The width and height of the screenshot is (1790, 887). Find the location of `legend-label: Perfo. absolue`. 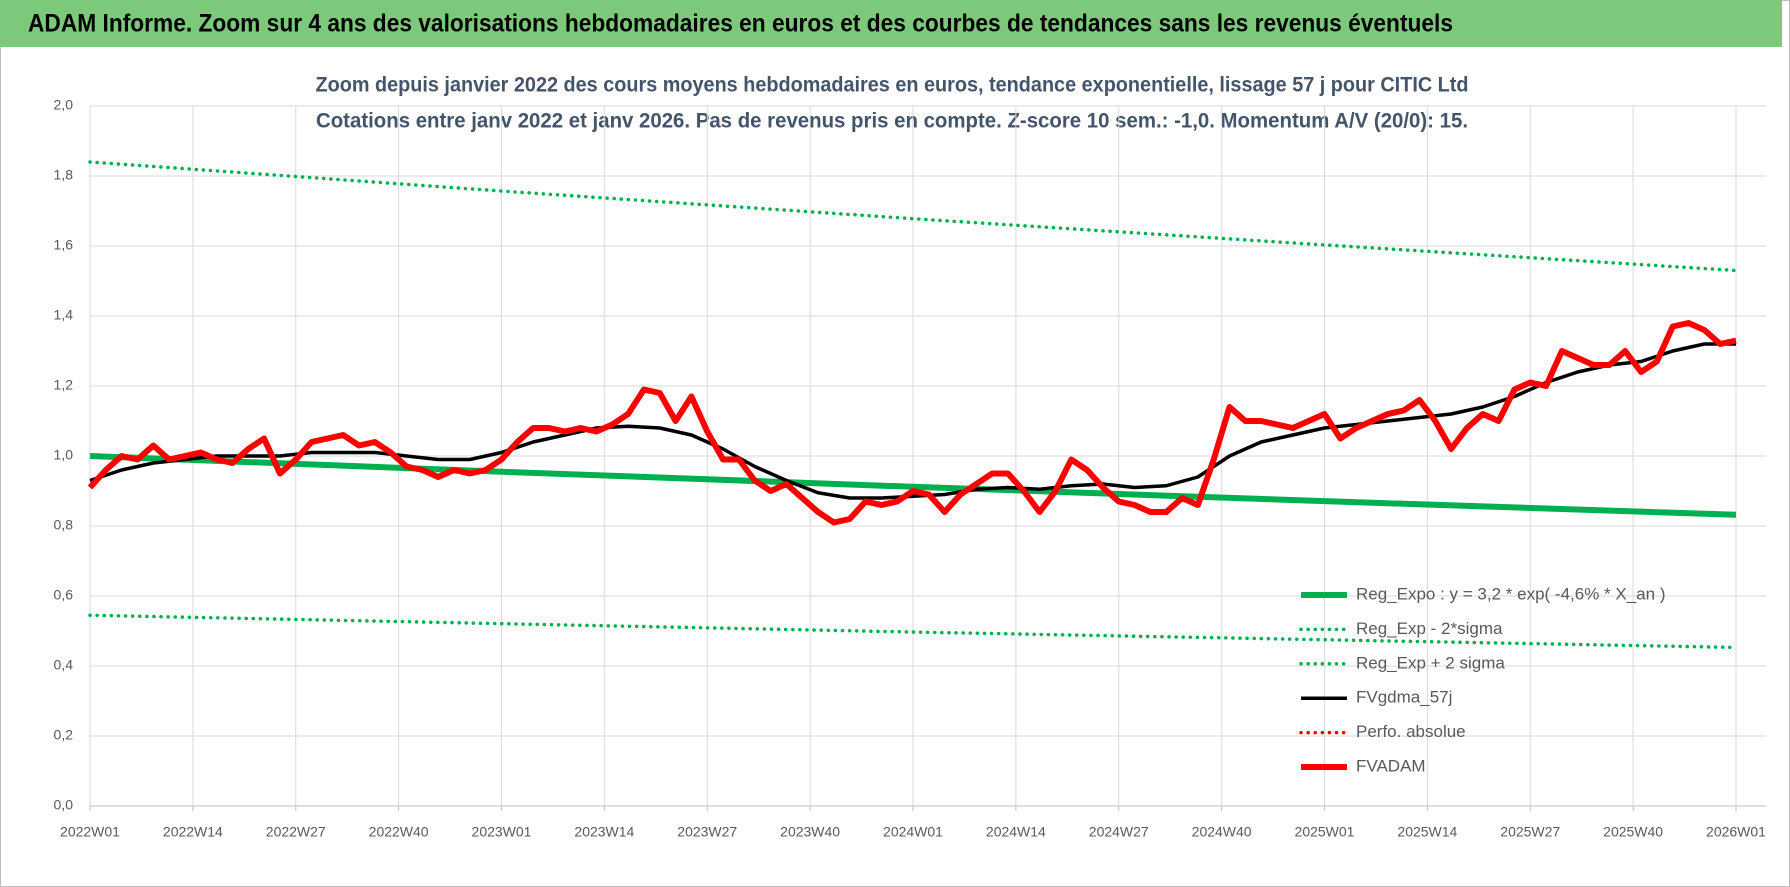

legend-label: Perfo. absolue is located at coordinates (1411, 731).